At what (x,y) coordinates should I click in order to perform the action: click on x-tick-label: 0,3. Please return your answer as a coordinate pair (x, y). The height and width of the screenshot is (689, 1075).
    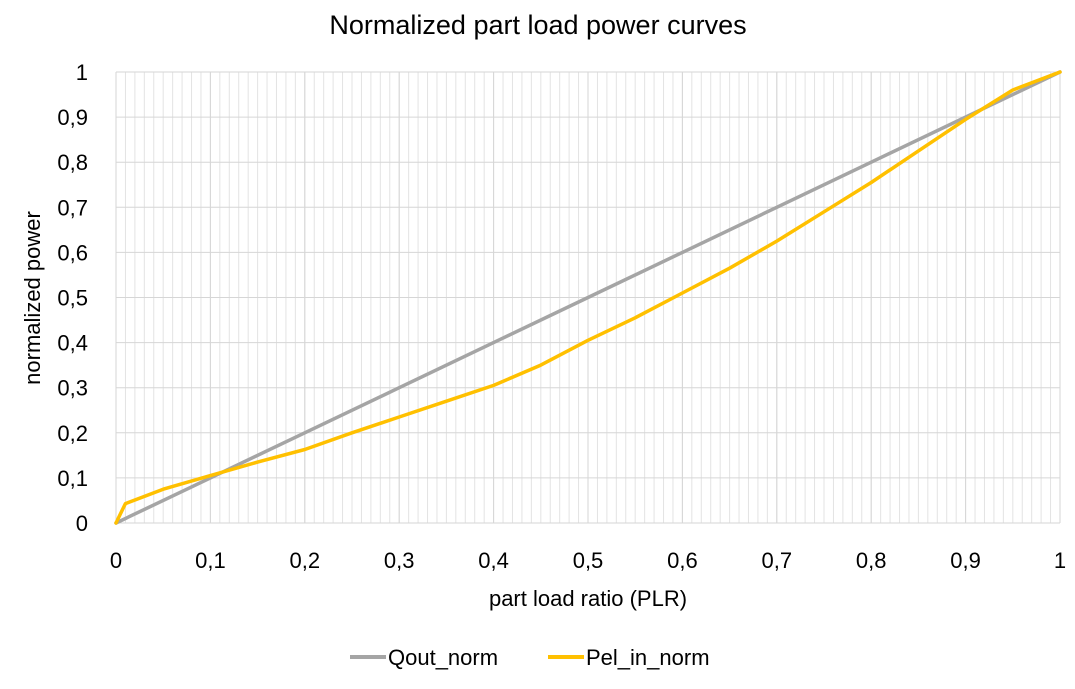
    Looking at the image, I should click on (399, 560).